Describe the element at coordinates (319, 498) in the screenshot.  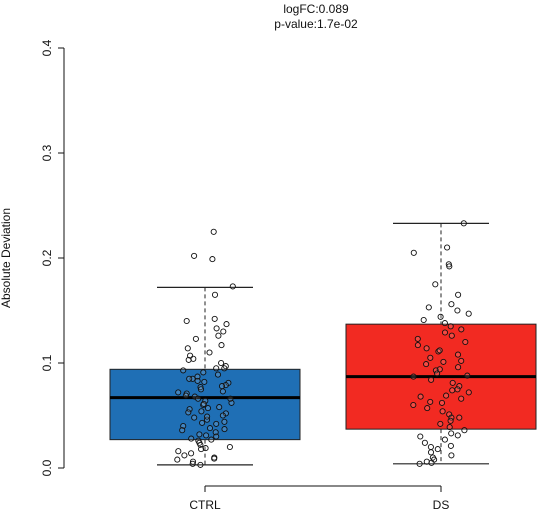
I see `x-axis: CTRL DS` at that location.